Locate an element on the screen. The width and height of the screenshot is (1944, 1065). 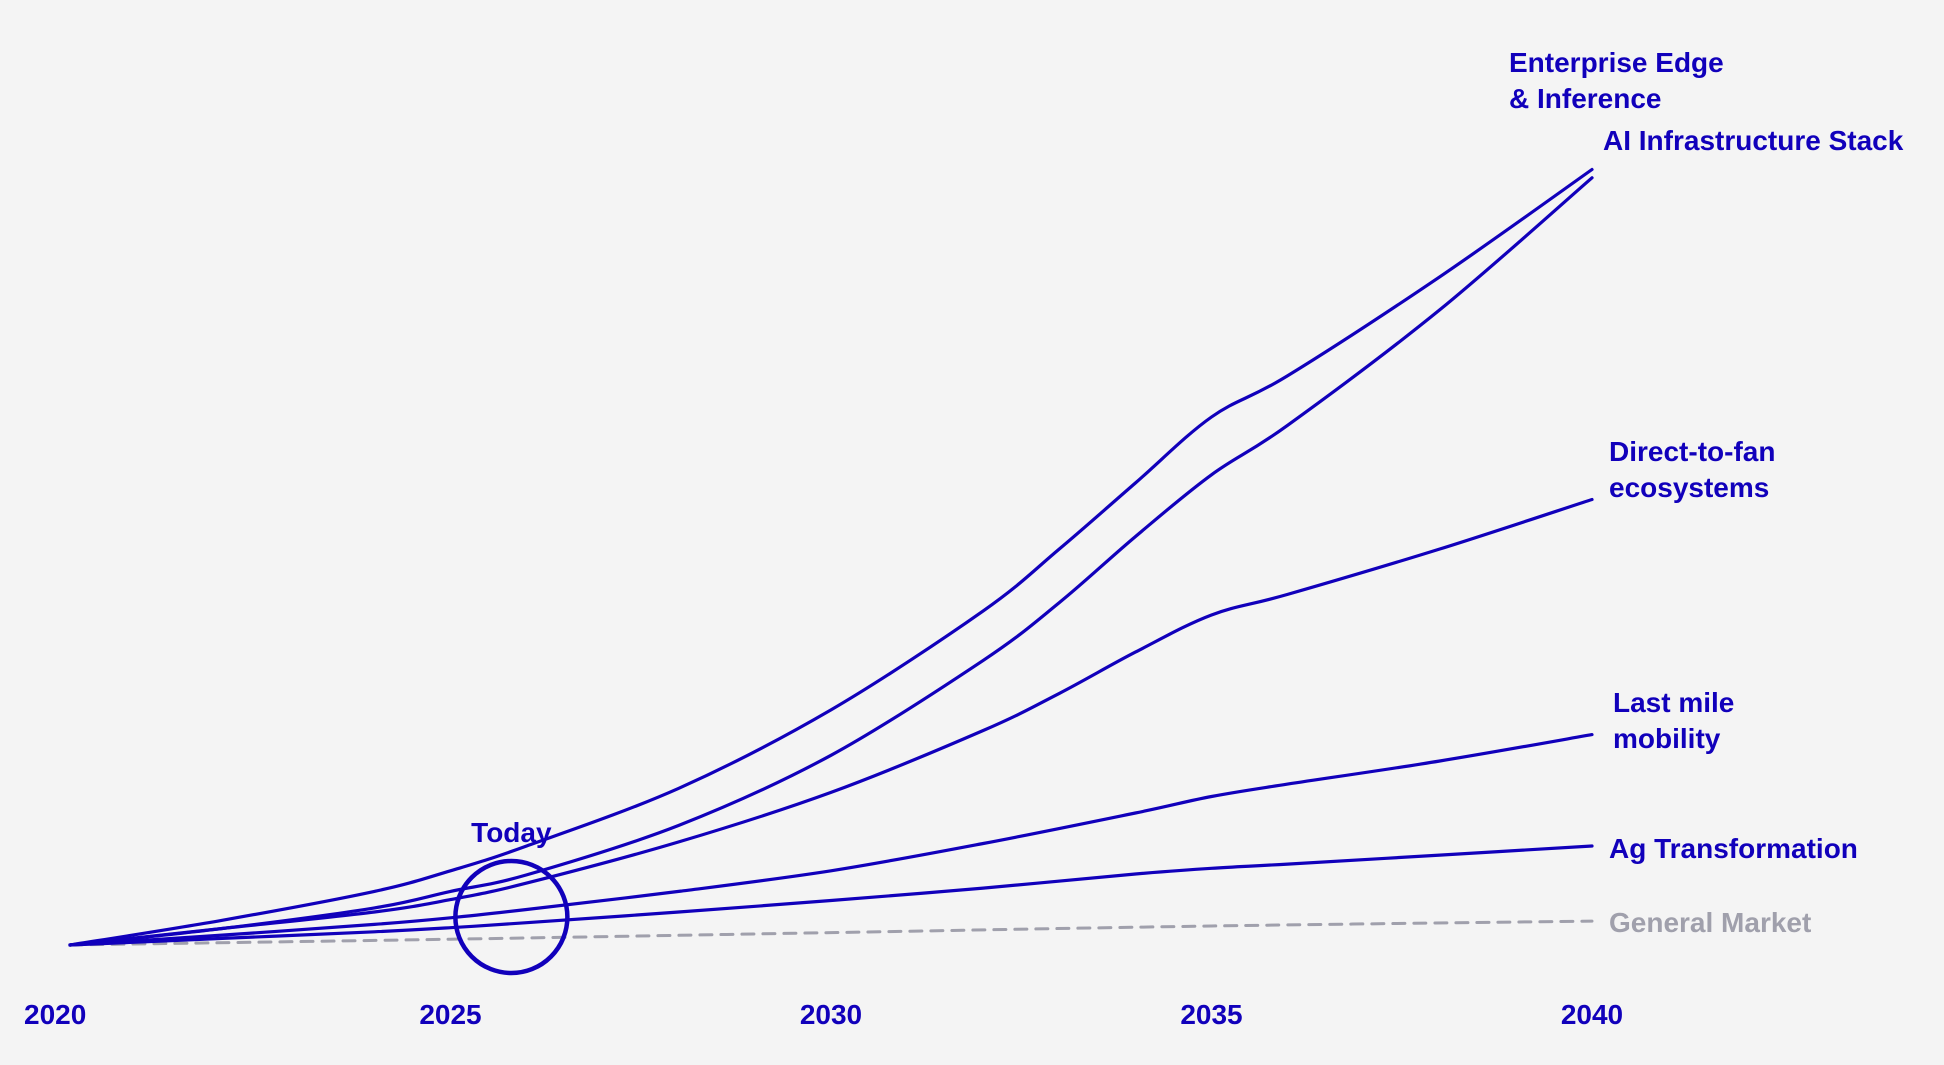
series-label-4: Ag Transformation is located at coordinates (1733, 848).